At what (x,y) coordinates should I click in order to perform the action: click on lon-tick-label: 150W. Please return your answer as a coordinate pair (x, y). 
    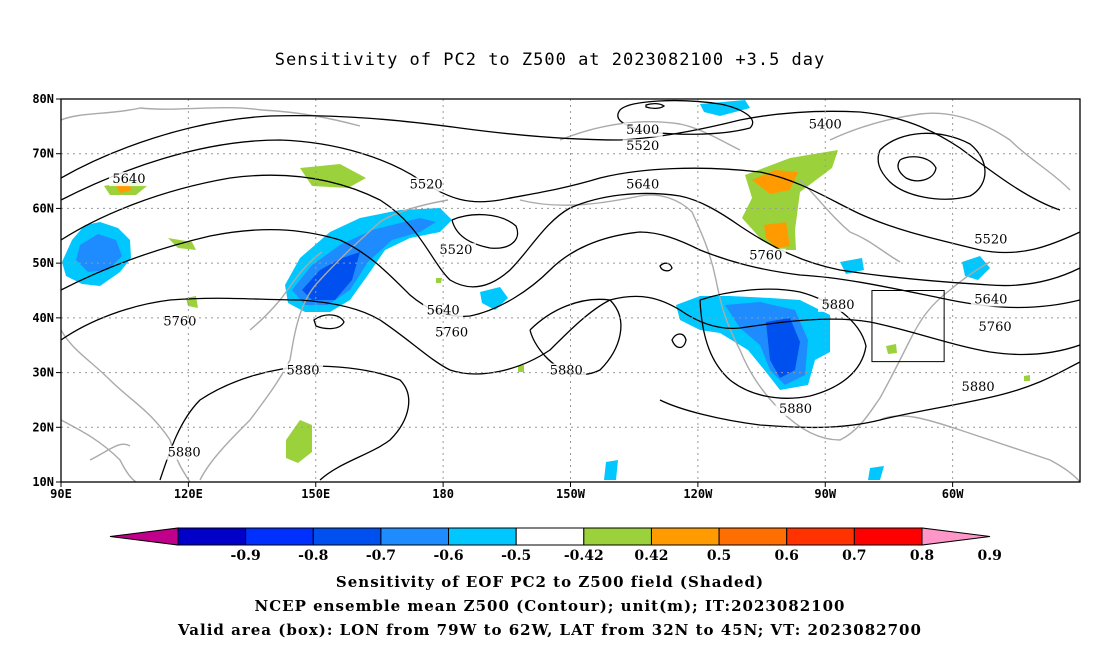
    Looking at the image, I should click on (571, 494).